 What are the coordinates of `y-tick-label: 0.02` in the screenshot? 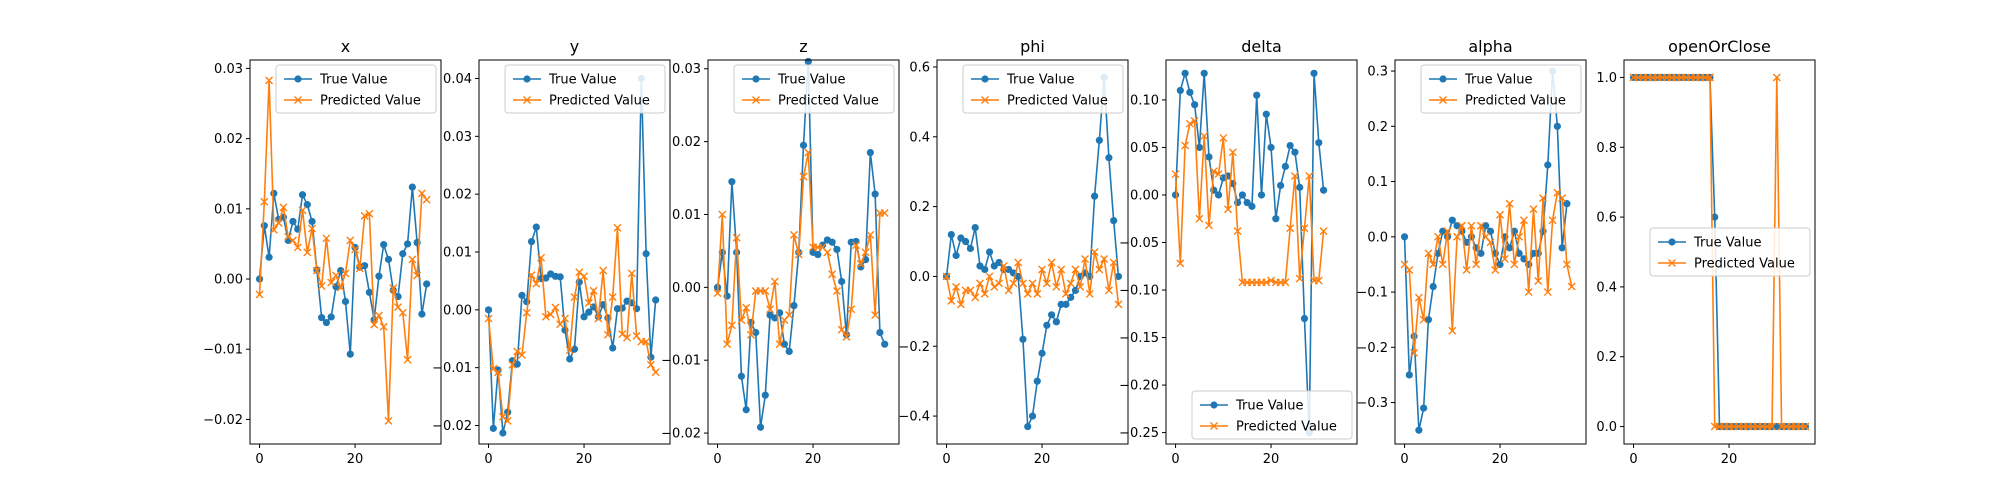 It's located at (228, 139).